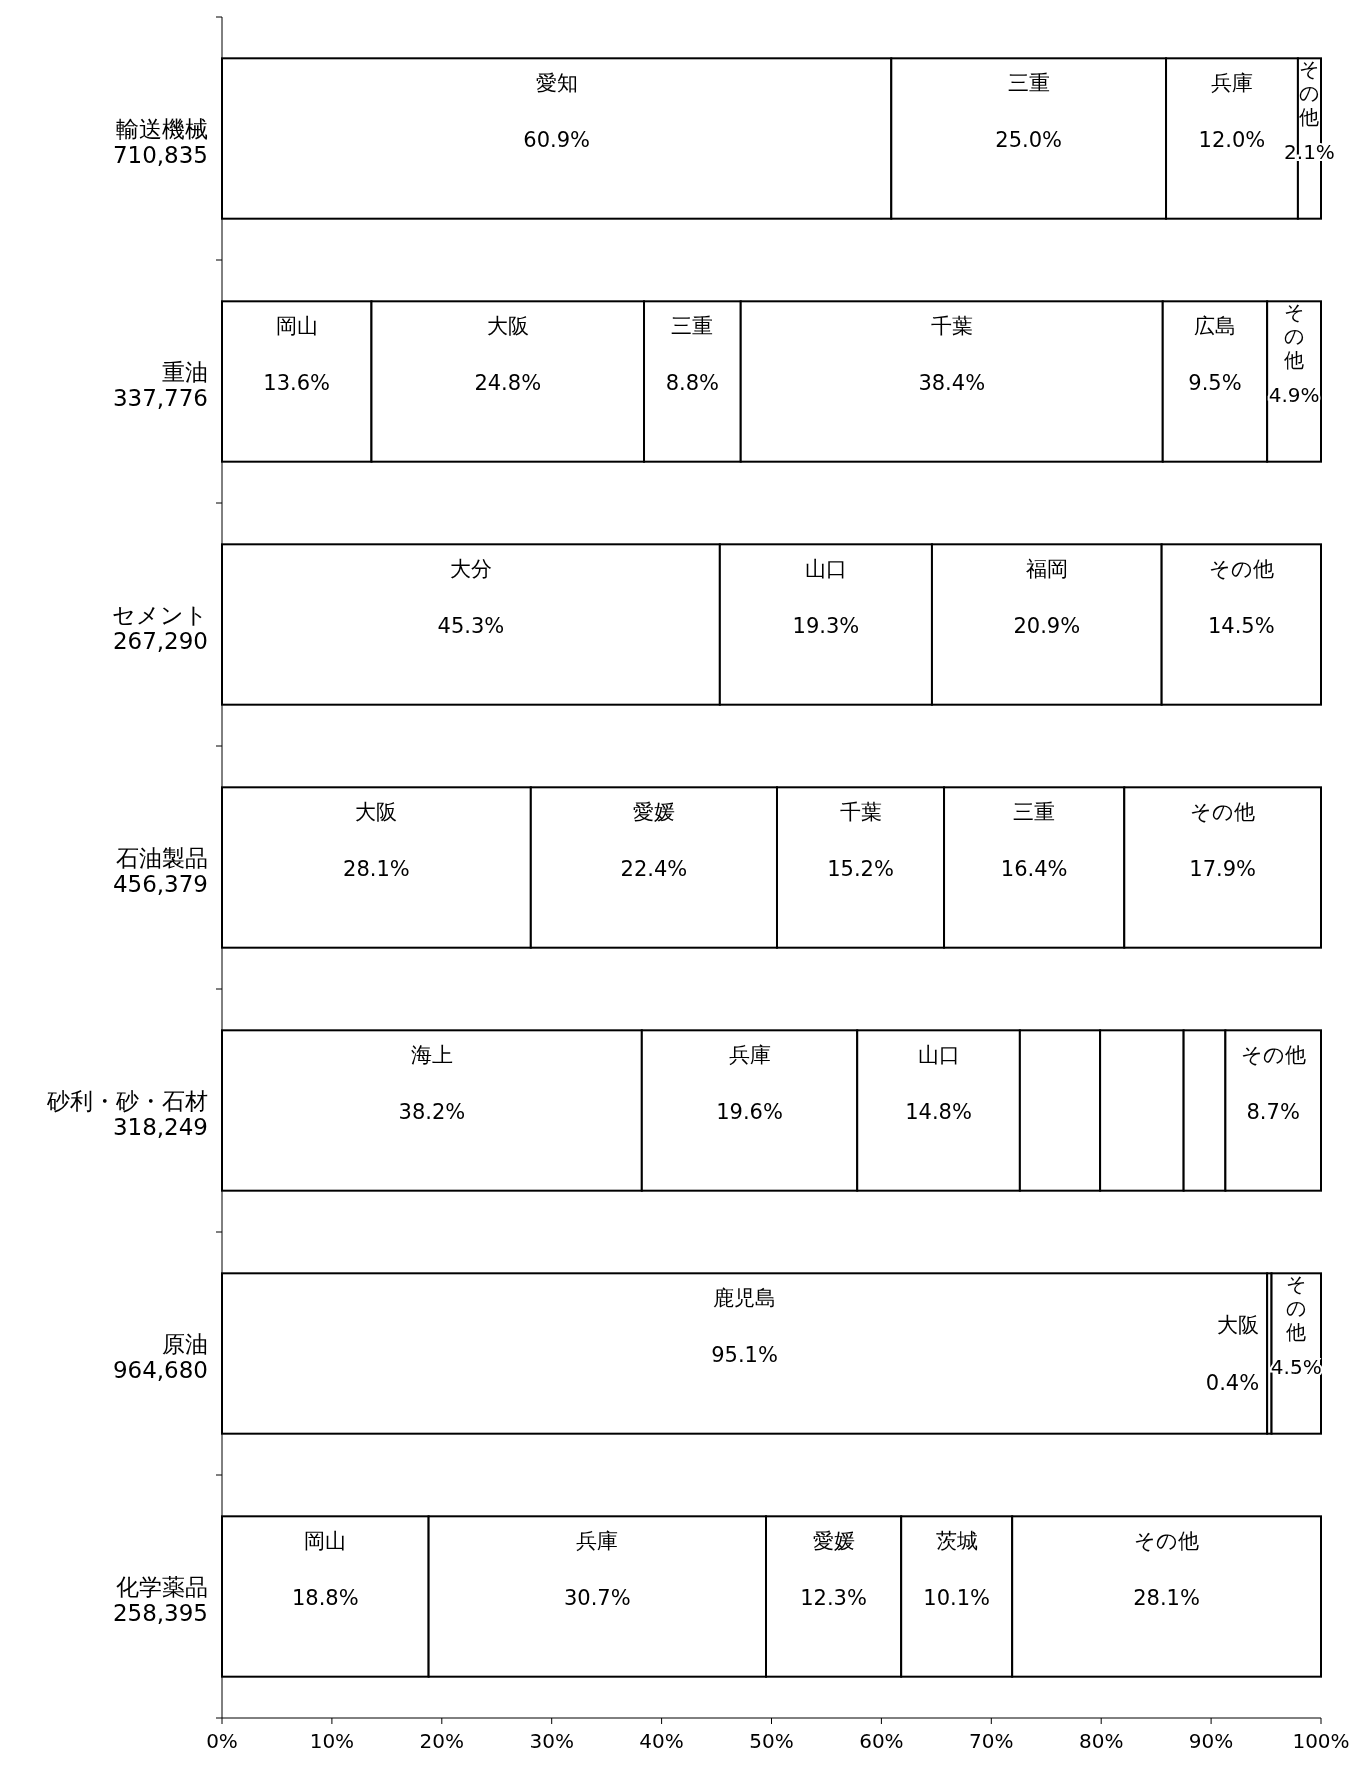  What do you see at coordinates (661, 1741) in the screenshot?
I see `x-tick-label: 40%` at bounding box center [661, 1741].